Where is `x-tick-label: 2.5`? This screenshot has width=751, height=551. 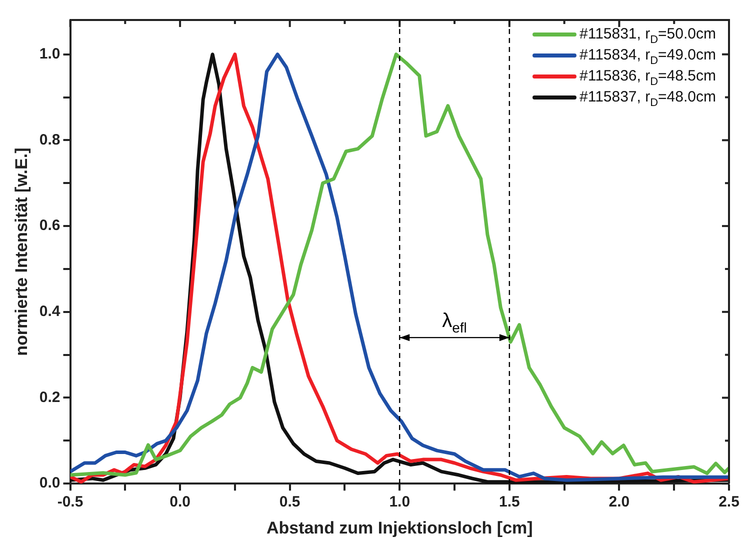 x-tick-label: 2.5 is located at coordinates (729, 502).